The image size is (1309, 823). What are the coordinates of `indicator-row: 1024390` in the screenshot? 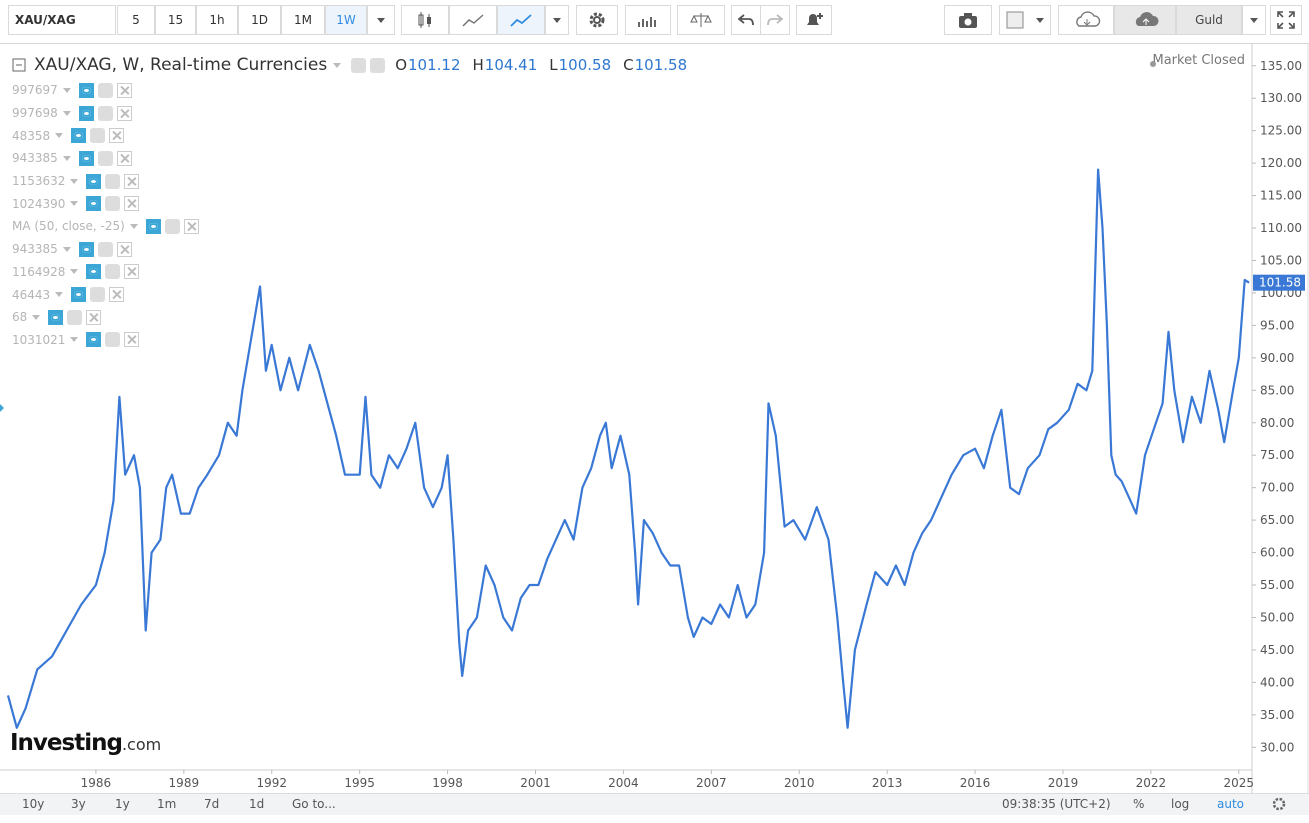 It's located at (107, 203).